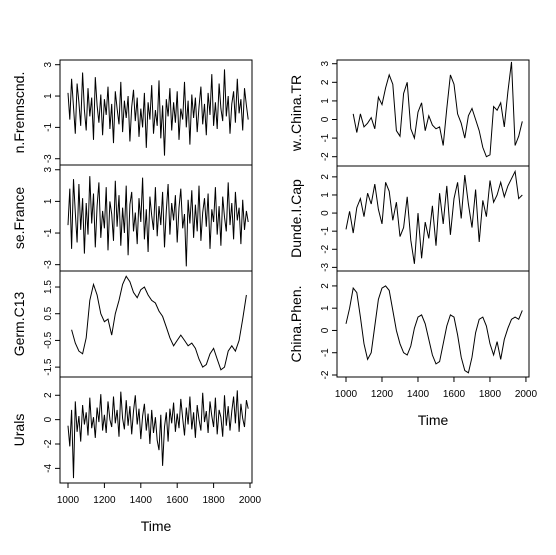 The image size is (556, 555). I want to click on y-tick-label: -4, so click(48, 468).